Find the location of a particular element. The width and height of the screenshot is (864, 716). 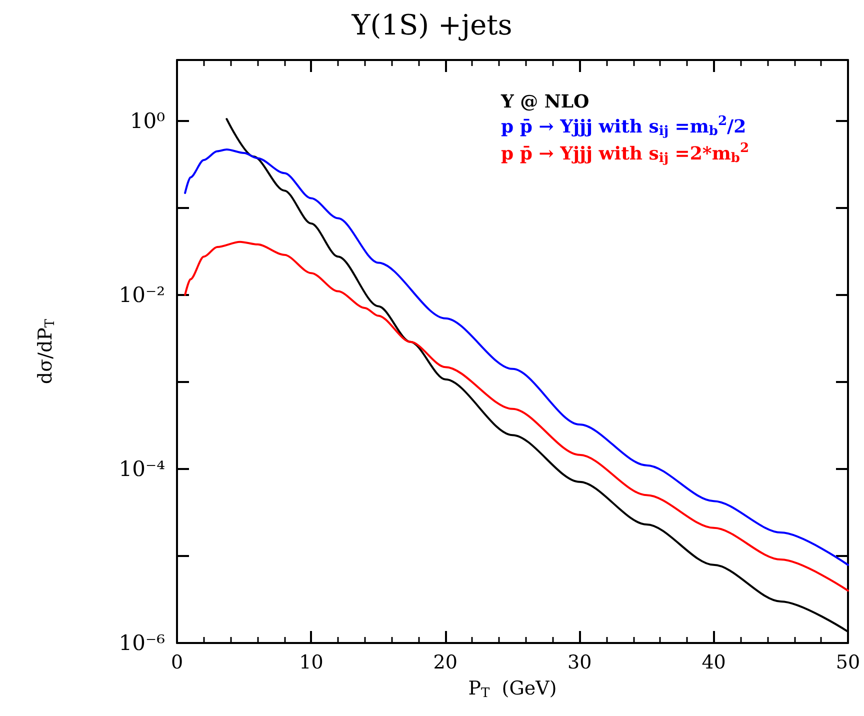

legend-label: Υ @ NLO is located at coordinates (545, 102).